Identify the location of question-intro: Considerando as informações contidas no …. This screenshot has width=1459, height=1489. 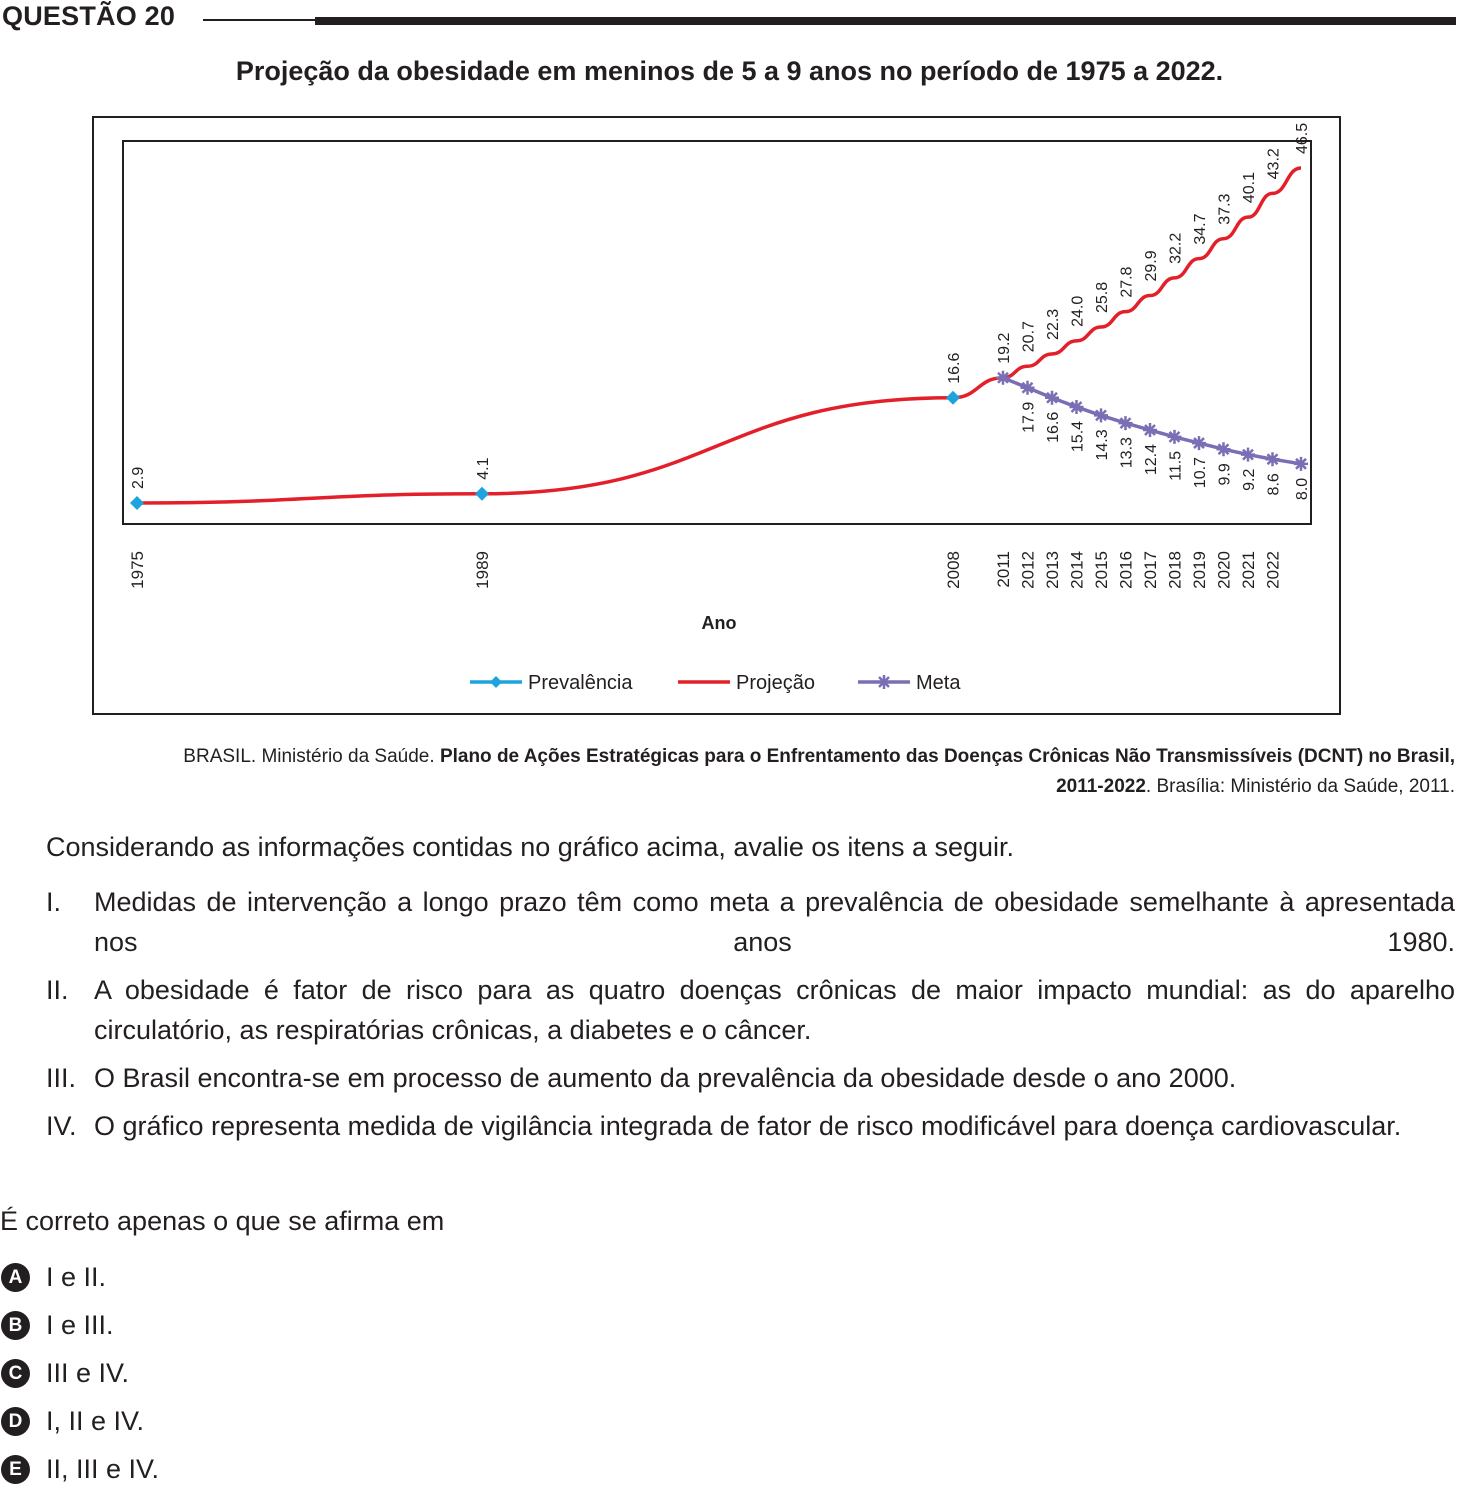
(530, 847).